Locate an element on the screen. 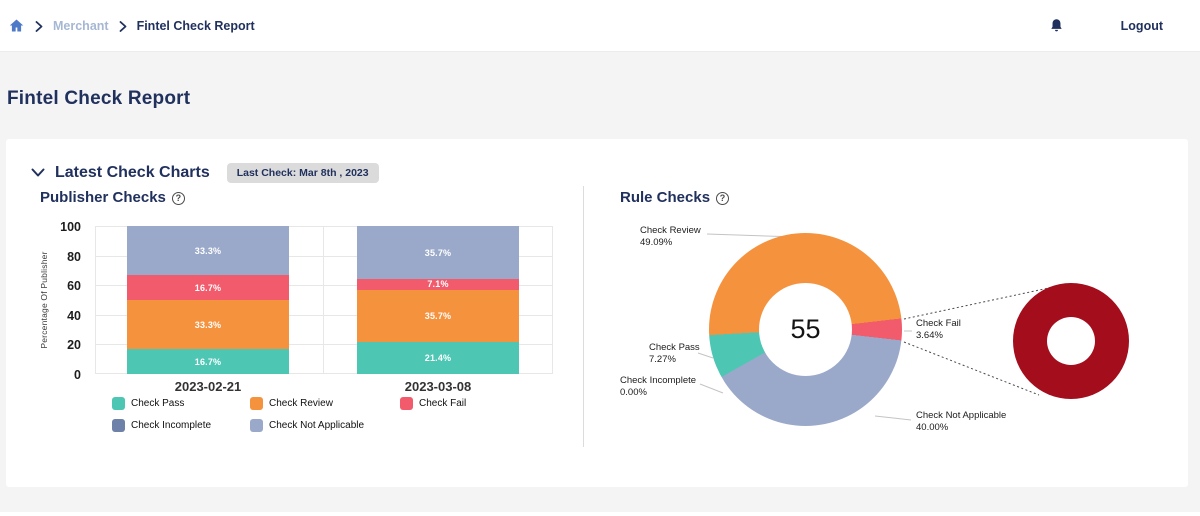 The image size is (1200, 516). bar-segment-check-review: 33.3% is located at coordinates (208, 325).